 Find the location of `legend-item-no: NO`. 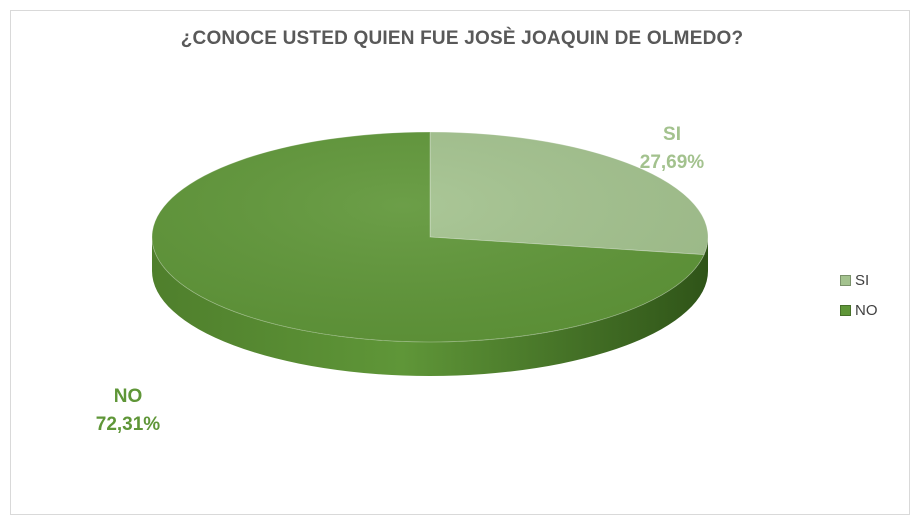

legend-item-no: NO is located at coordinates (859, 310).